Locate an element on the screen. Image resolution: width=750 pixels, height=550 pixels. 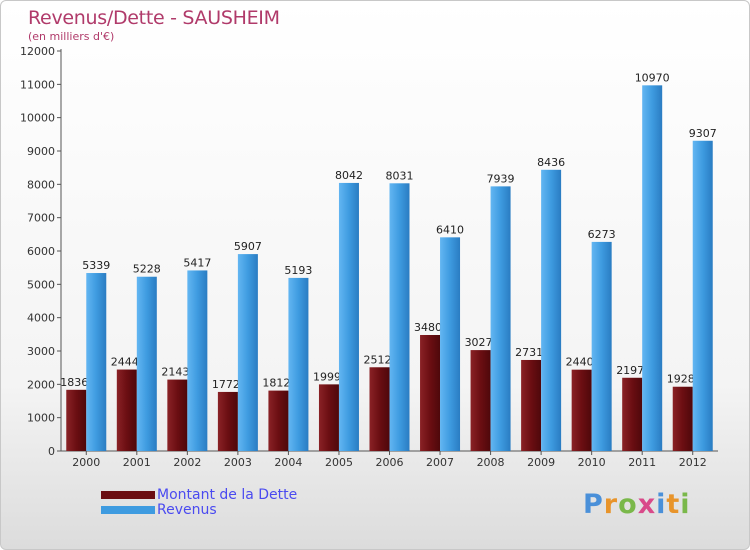
data-label-dette: 2512 is located at coordinates (378, 359).